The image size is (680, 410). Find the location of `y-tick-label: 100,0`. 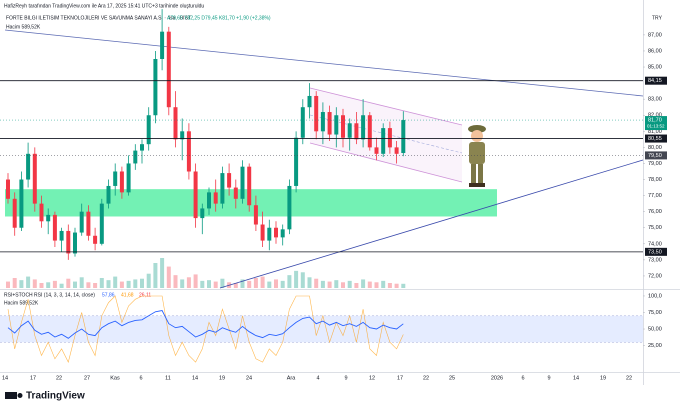

y-tick-label: 100,0 is located at coordinates (655, 296).